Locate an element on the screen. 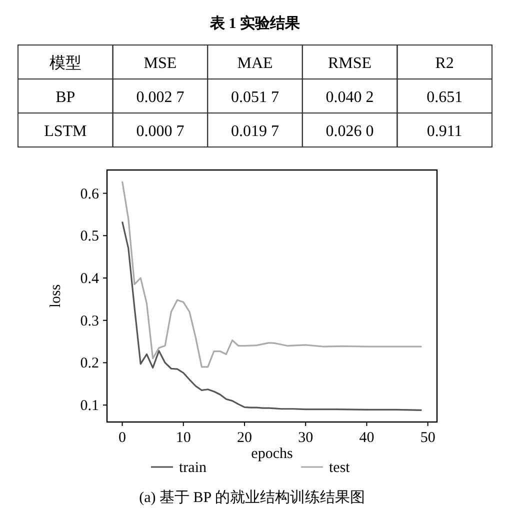 The height and width of the screenshot is (531, 505). text: 0.651 is located at coordinates (444, 97).